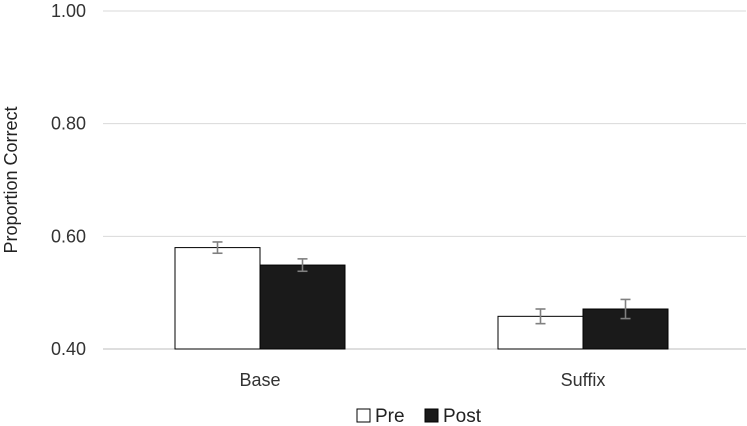 Image resolution: width=747 pixels, height=426 pixels. I want to click on x-tick-labels: Base Suffix, so click(422, 380).